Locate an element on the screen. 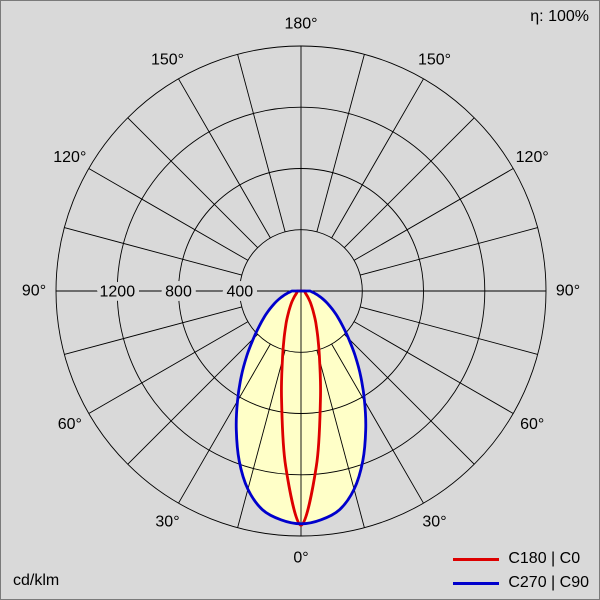 Image resolution: width=600 pixels, height=600 pixels. radial-scale-labels: 400 800 1200 is located at coordinates (176, 292).